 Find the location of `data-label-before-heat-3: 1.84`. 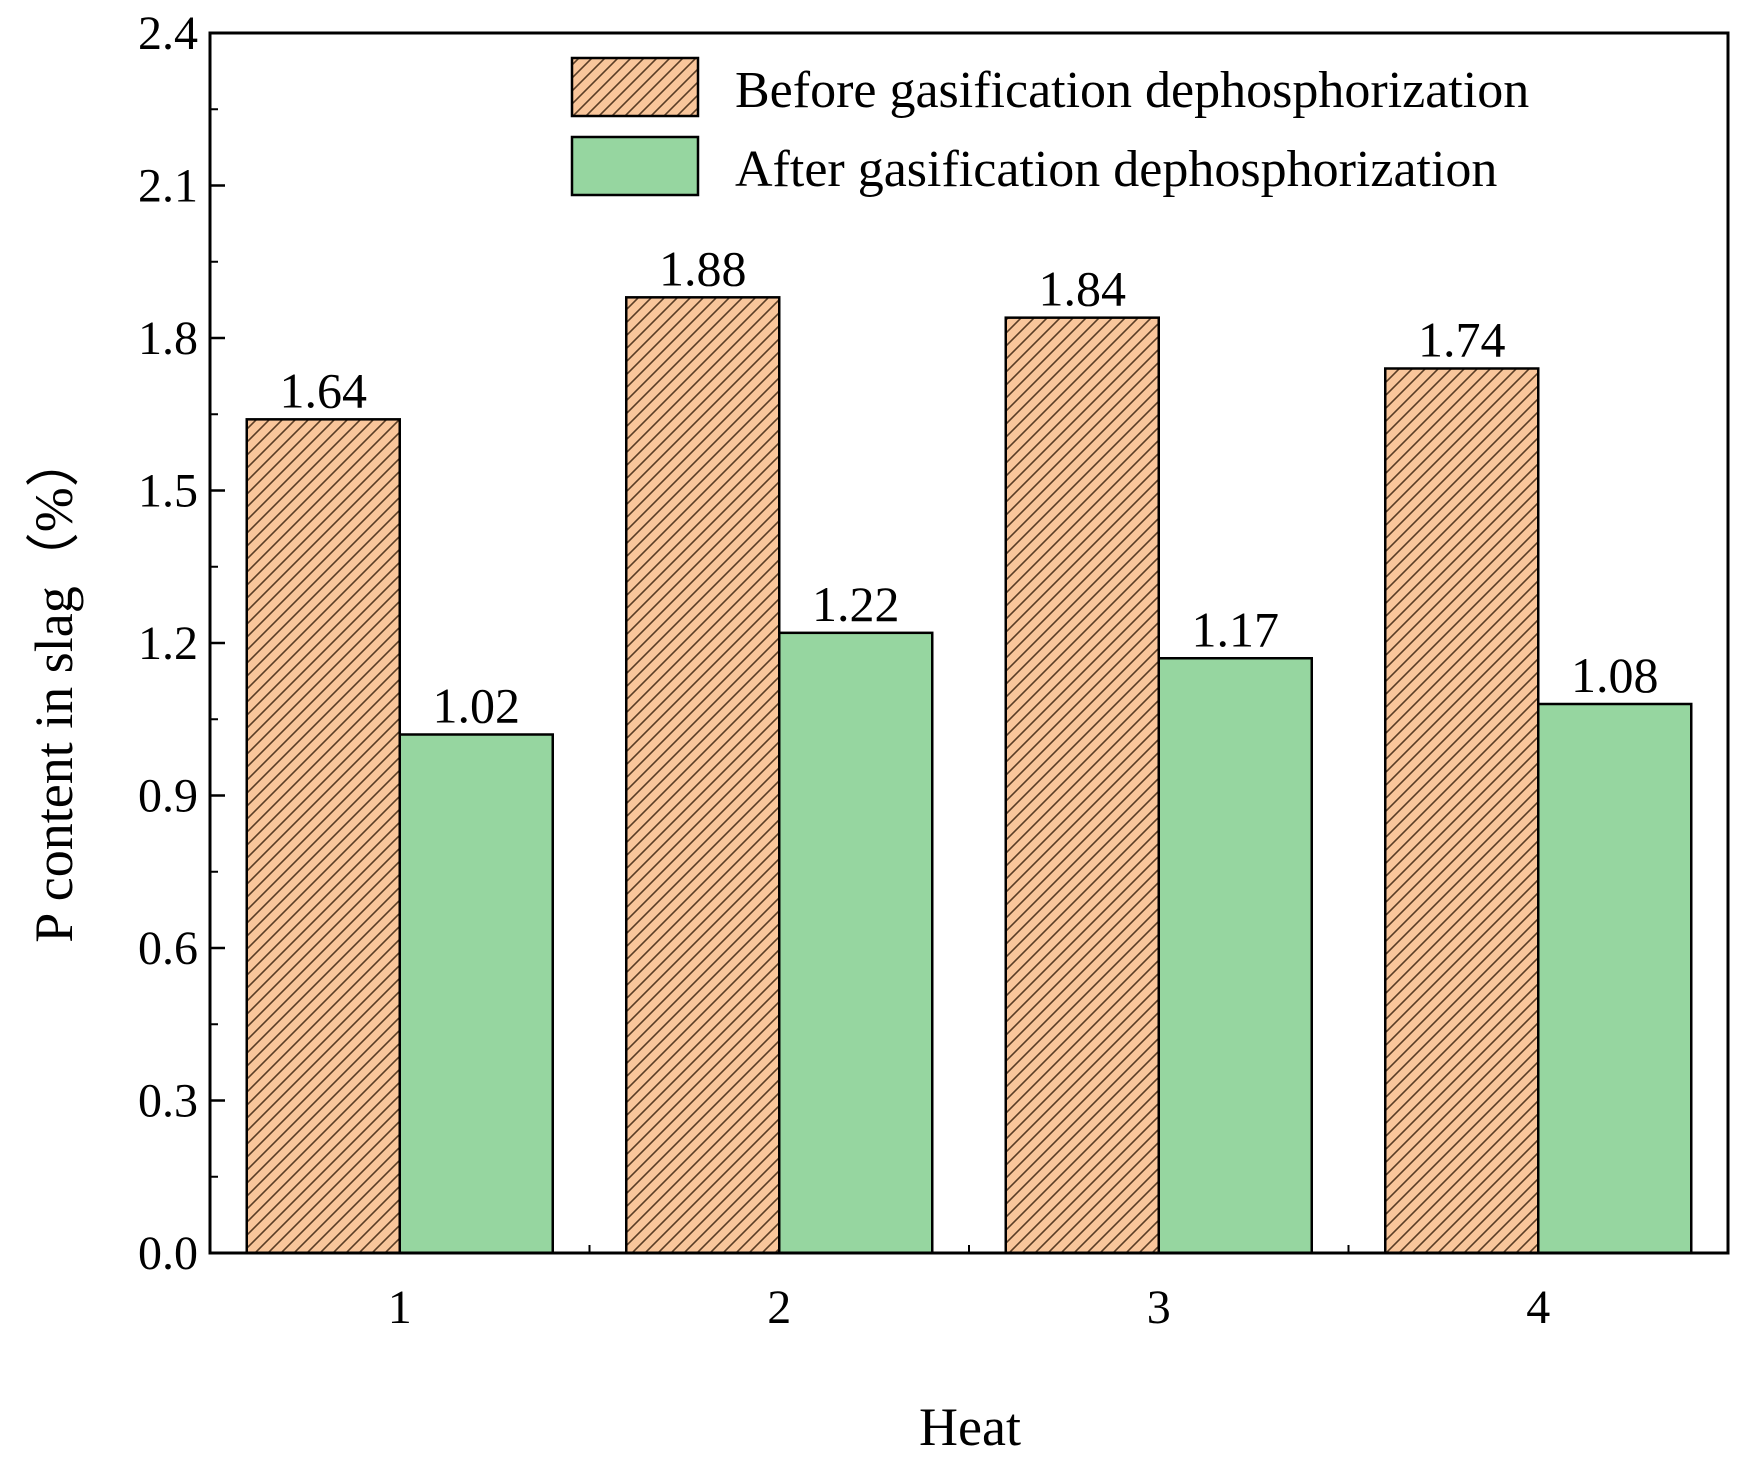

data-label-before-heat-3: 1.84 is located at coordinates (1083, 289).